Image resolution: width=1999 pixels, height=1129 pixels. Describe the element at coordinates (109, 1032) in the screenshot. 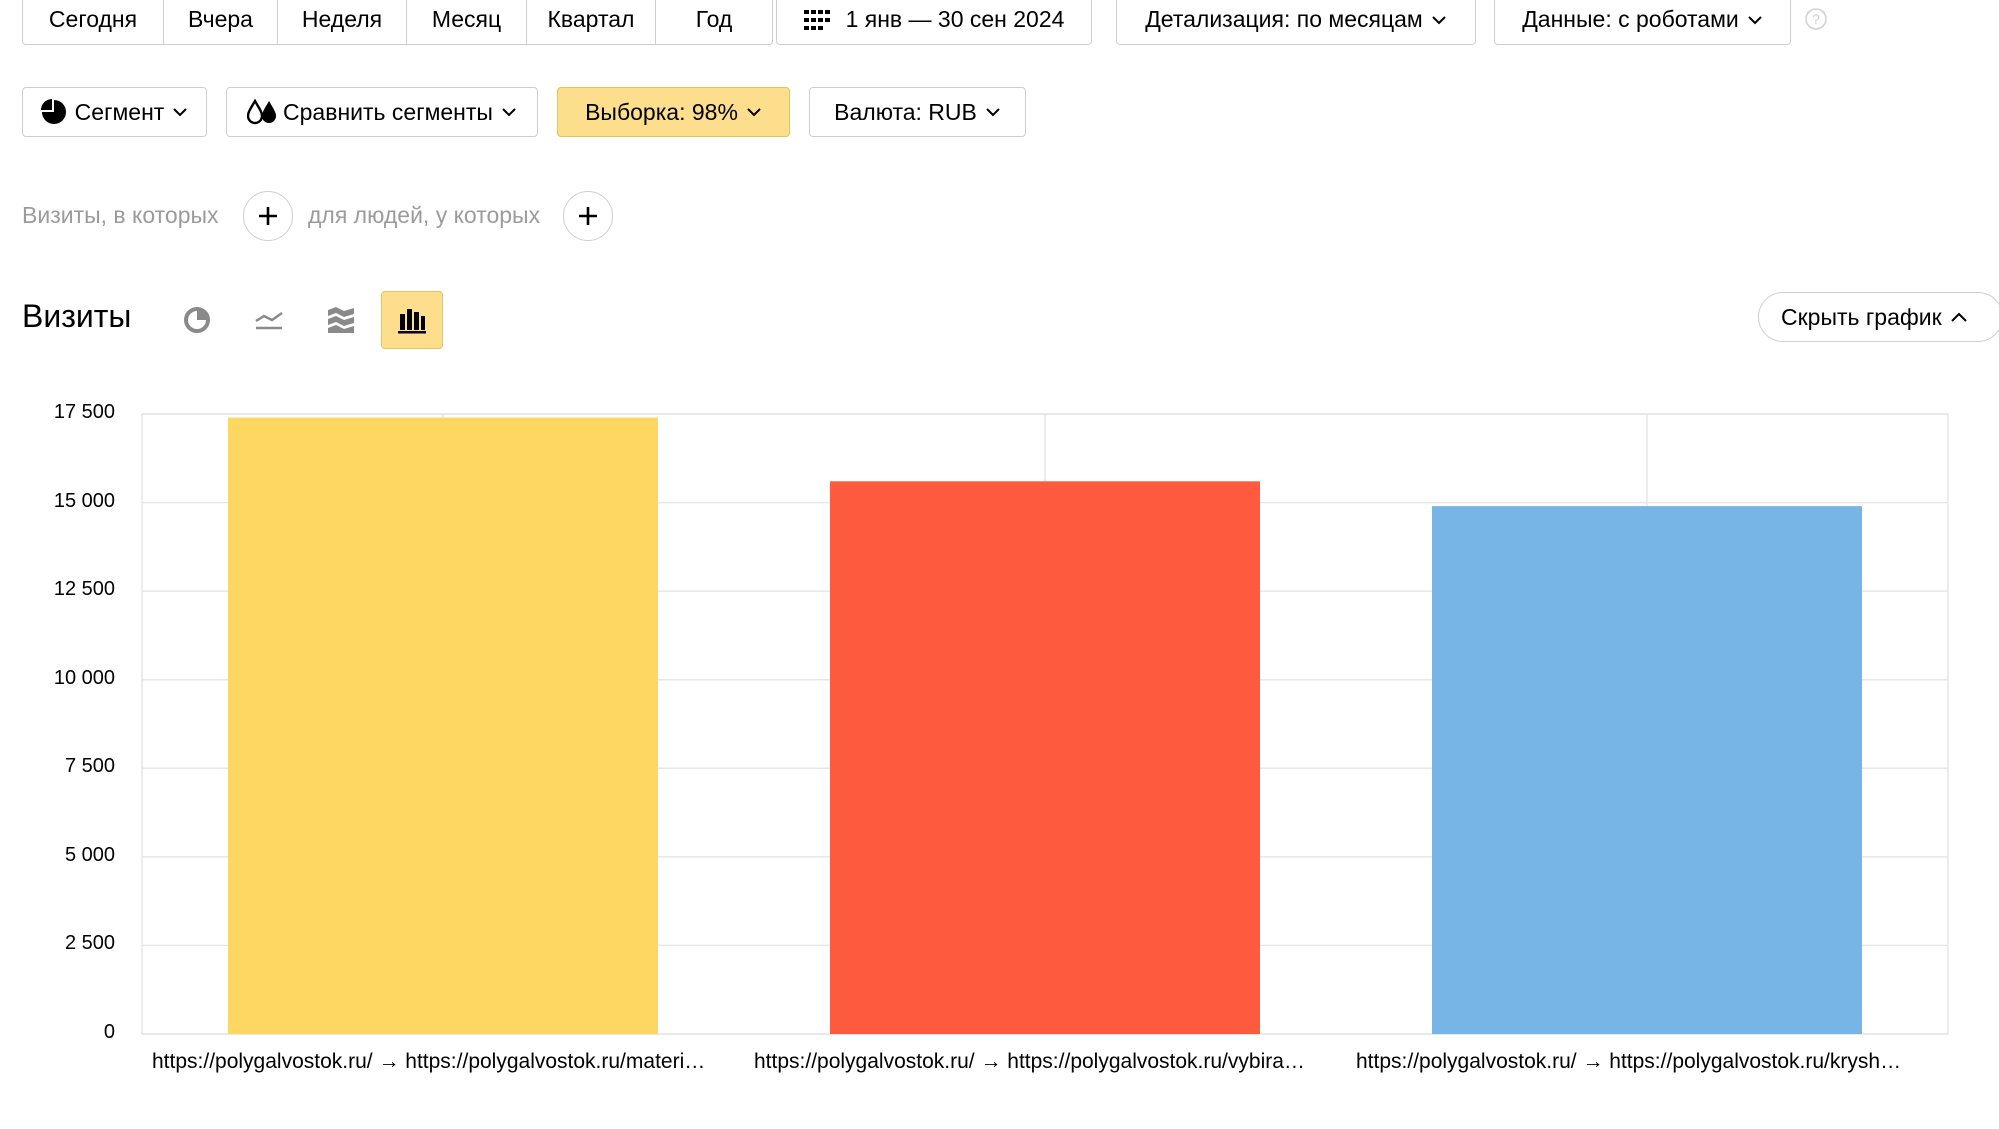

I see `y-tick-label: 0` at that location.